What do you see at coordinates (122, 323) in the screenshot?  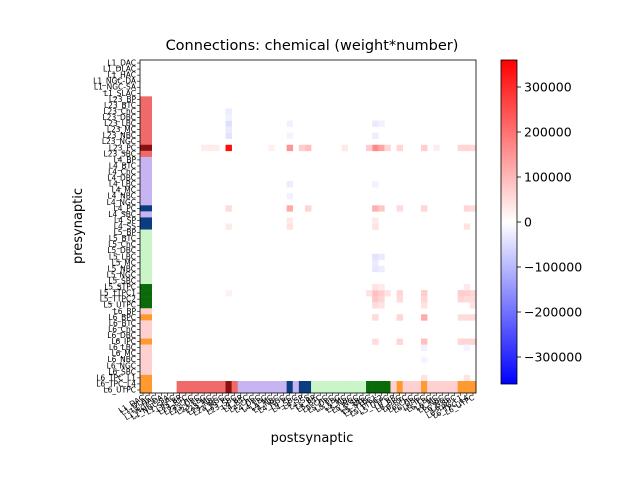 I see `y-tick-label: L6_BTC` at bounding box center [122, 323].